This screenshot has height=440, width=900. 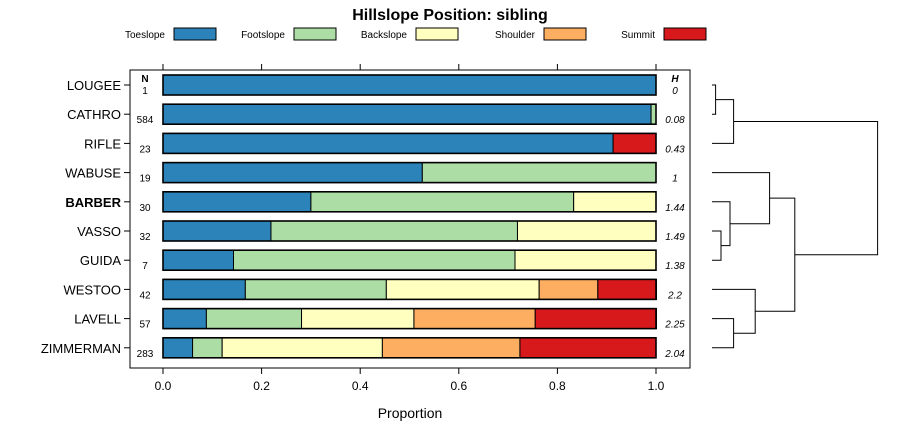 I want to click on bar-segment-lavell-toeslope, so click(x=184, y=319).